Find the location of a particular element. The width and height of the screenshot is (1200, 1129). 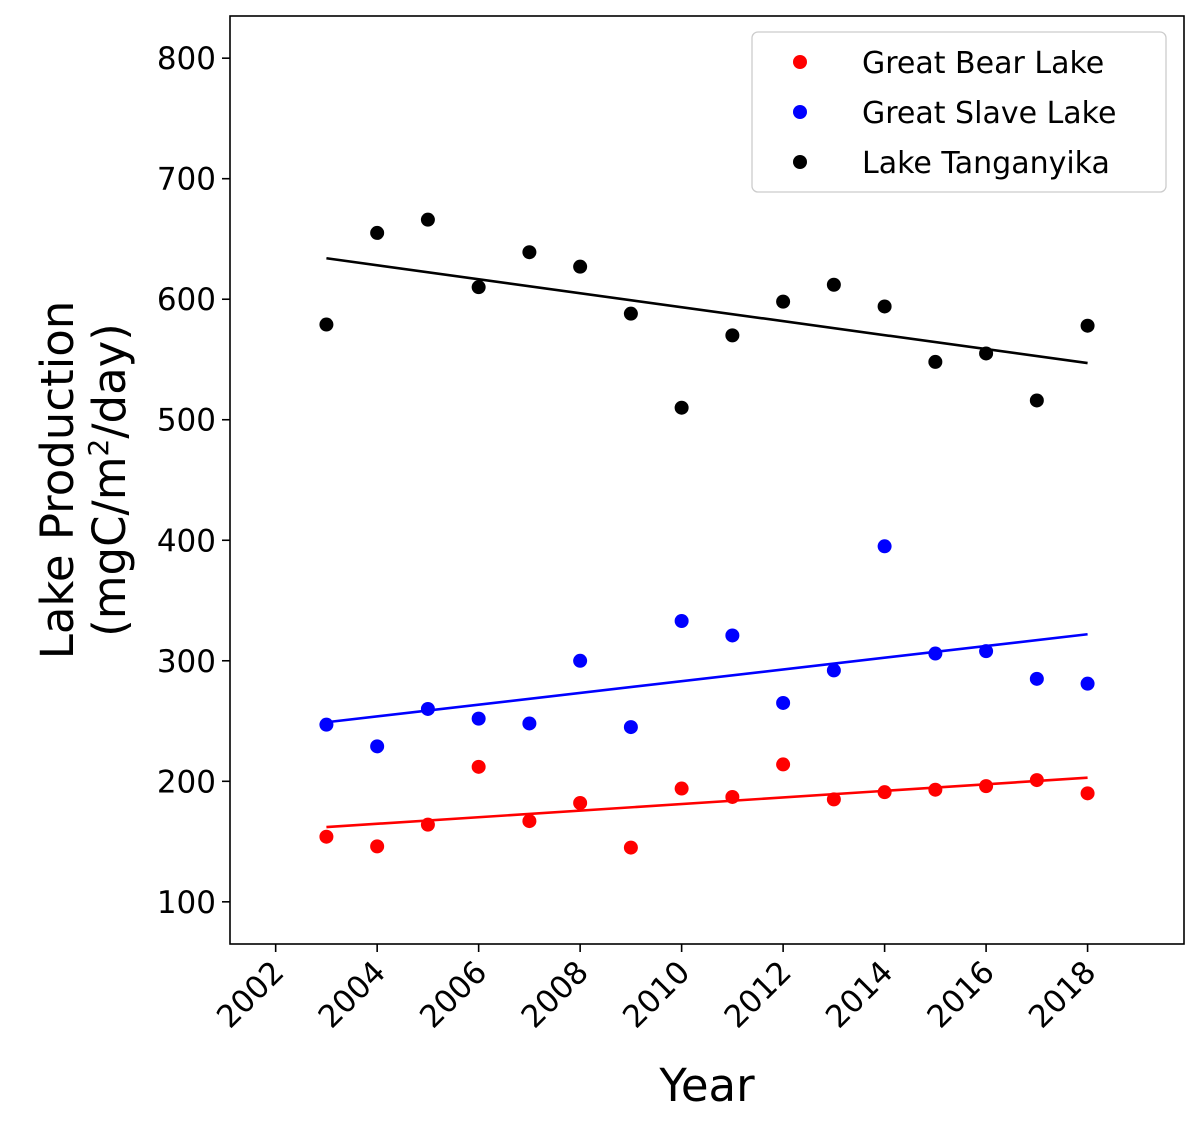

y-tick-label: 600 is located at coordinates (186, 300).